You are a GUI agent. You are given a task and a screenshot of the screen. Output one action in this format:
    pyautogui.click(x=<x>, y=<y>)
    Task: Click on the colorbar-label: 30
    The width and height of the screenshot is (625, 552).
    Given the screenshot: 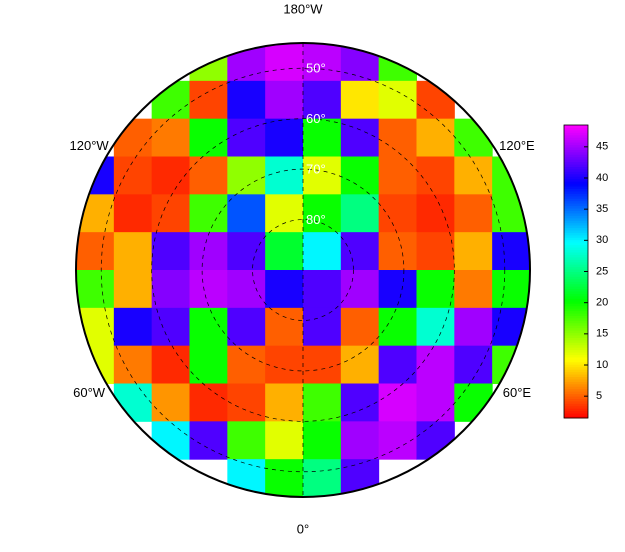 What is the action you would take?
    pyautogui.click(x=602, y=240)
    